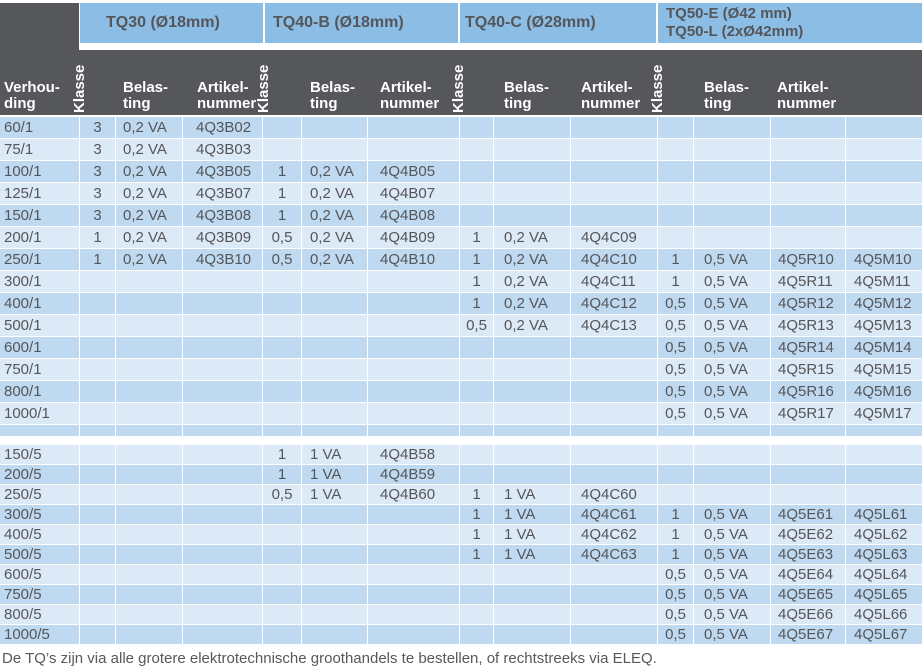 The image size is (922, 672). What do you see at coordinates (808, 594) in the screenshot?
I see `cell-tq50-artikelnummer-e: 4Q5E65` at bounding box center [808, 594].